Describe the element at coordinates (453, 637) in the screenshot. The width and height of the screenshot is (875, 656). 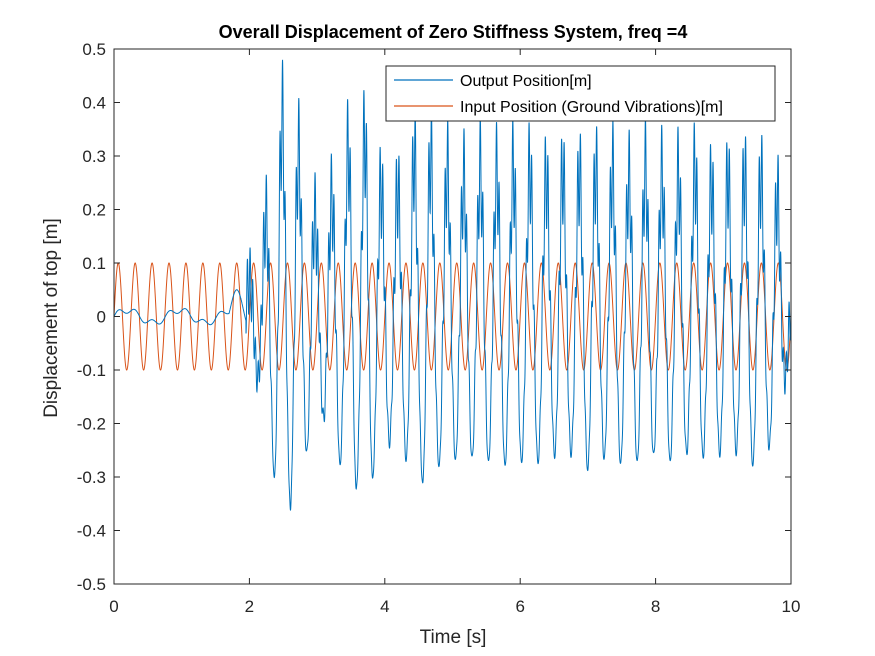
I see `x-axis-label: Time [s]` at that location.